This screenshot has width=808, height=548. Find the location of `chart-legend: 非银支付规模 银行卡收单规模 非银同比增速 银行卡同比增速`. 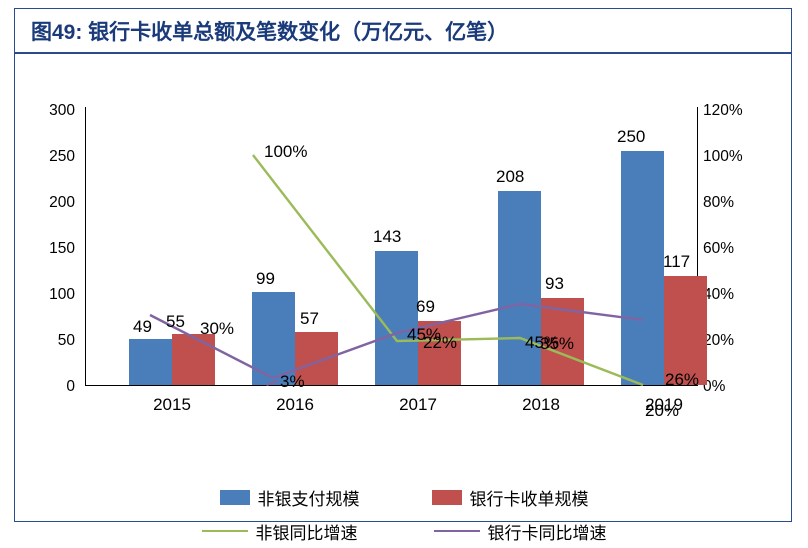

chart-legend: 非银支付规模 银行卡收单规模 非银同比增速 银行卡同比增速 is located at coordinates (404, 514).